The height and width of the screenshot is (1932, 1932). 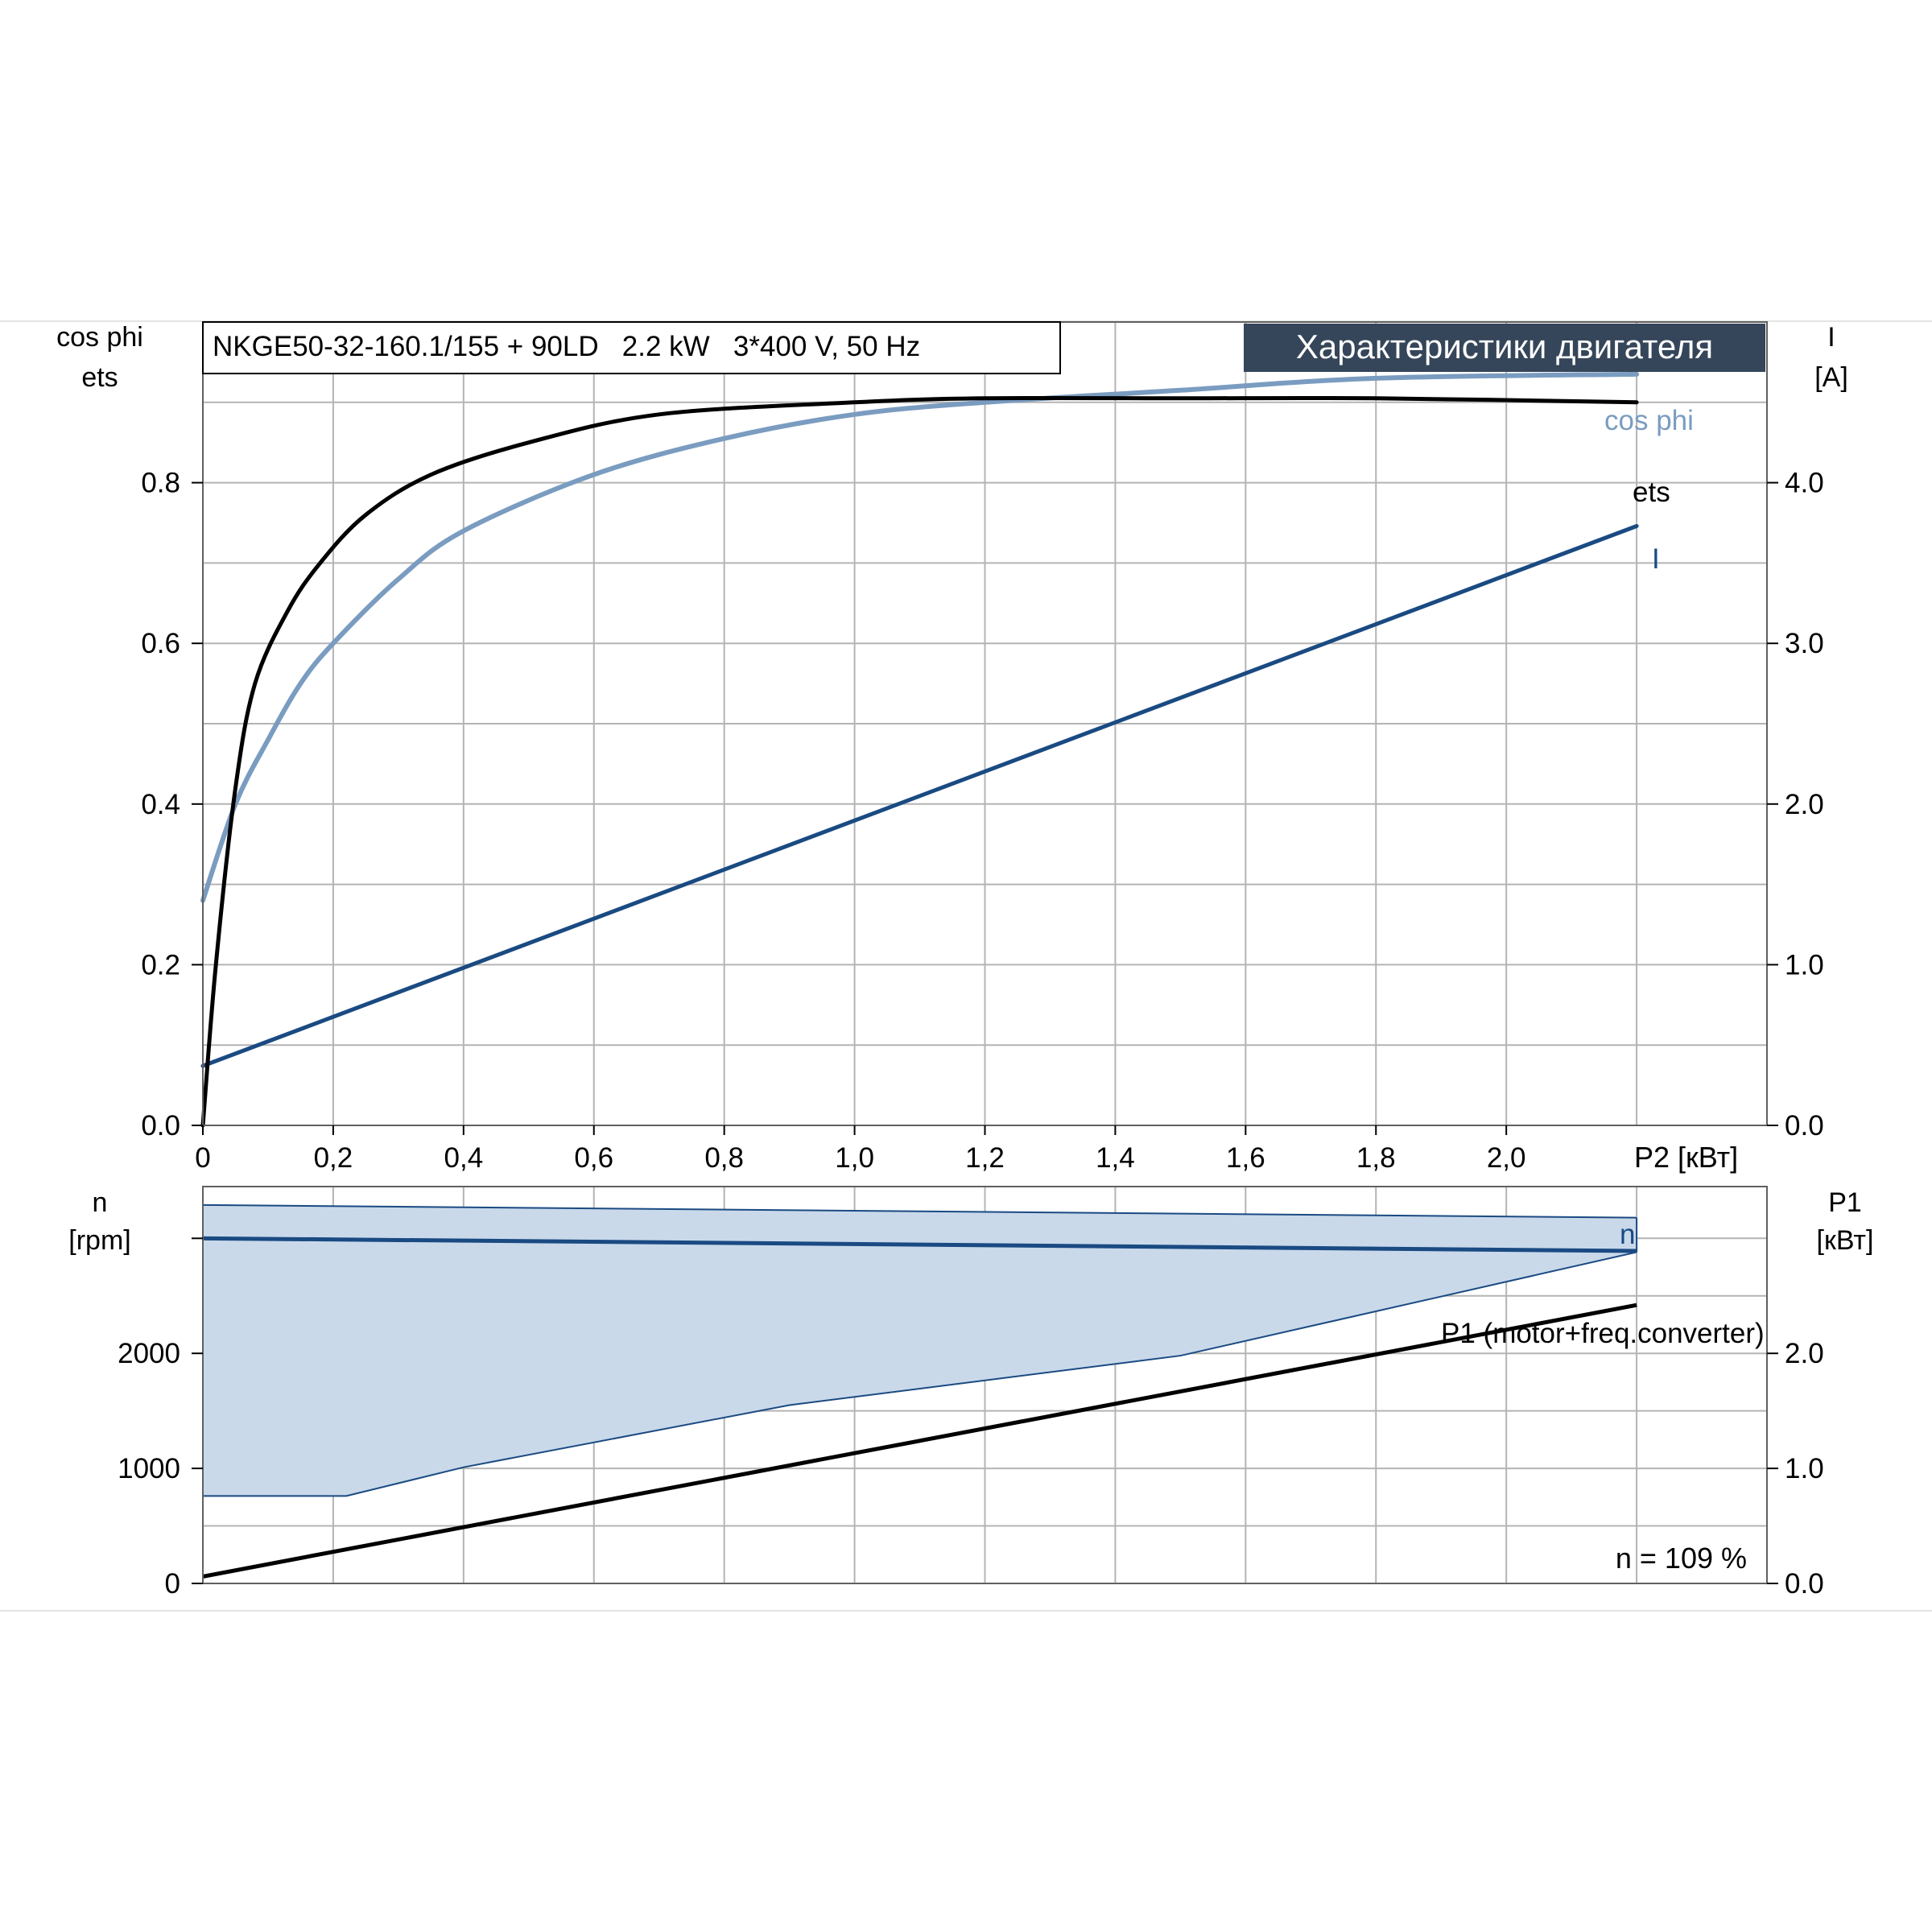 What do you see at coordinates (593, 1158) in the screenshot?
I see `x-tick-label: 0,6` at bounding box center [593, 1158].